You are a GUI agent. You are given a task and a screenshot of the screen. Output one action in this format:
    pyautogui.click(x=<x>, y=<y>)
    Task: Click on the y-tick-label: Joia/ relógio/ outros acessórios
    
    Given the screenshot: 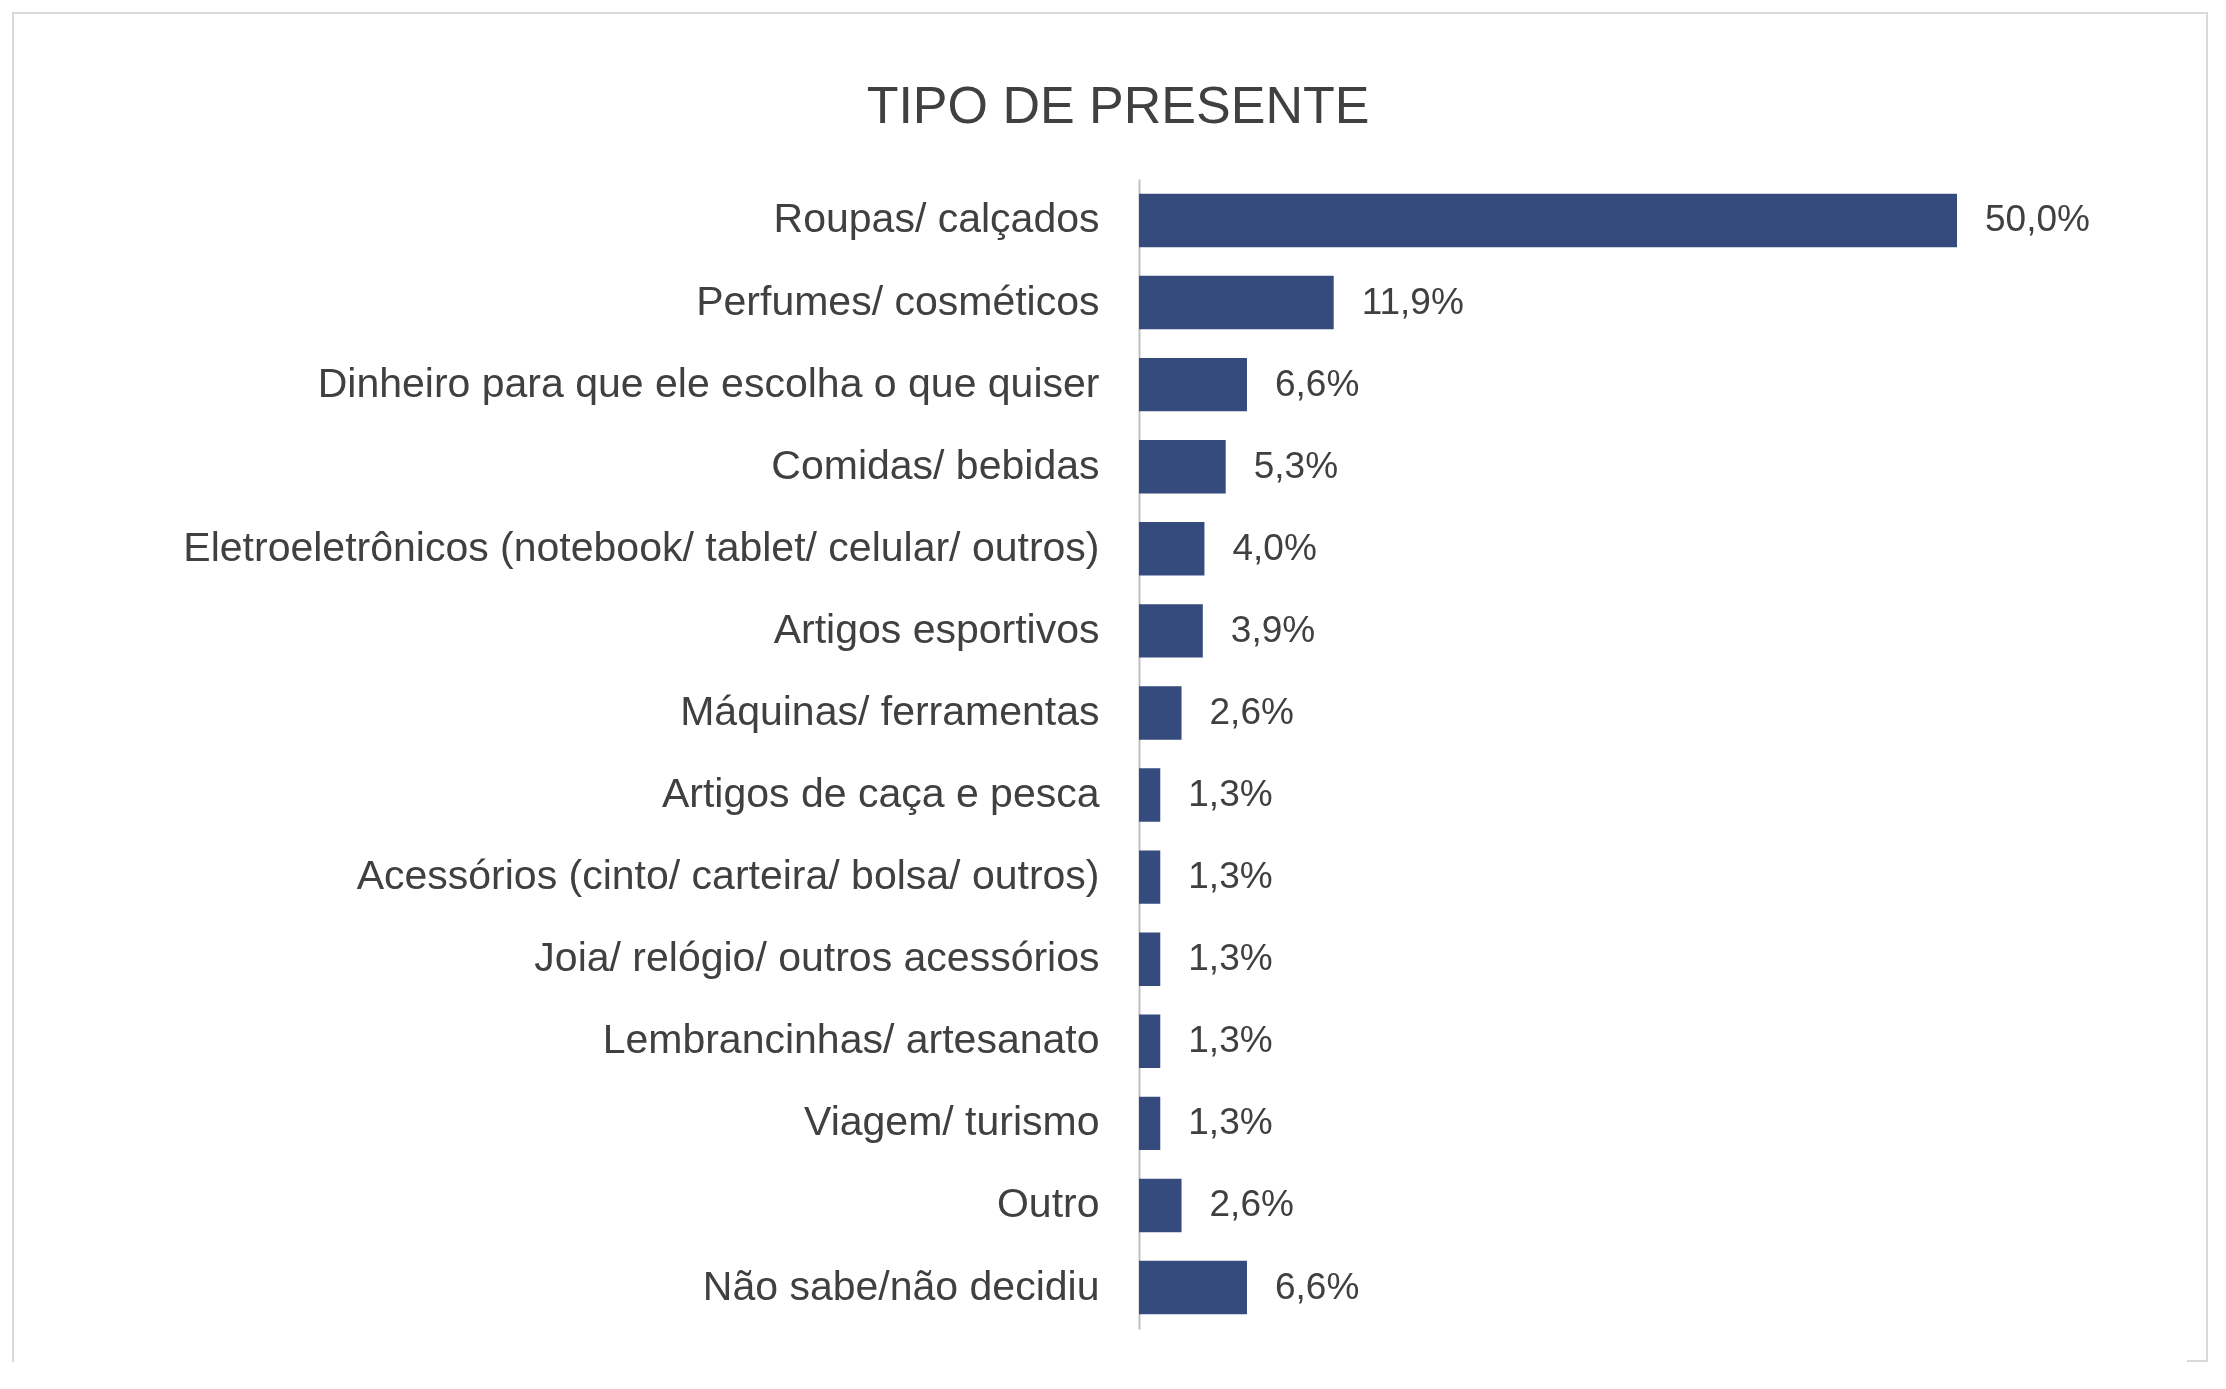 What is the action you would take?
    pyautogui.click(x=817, y=957)
    